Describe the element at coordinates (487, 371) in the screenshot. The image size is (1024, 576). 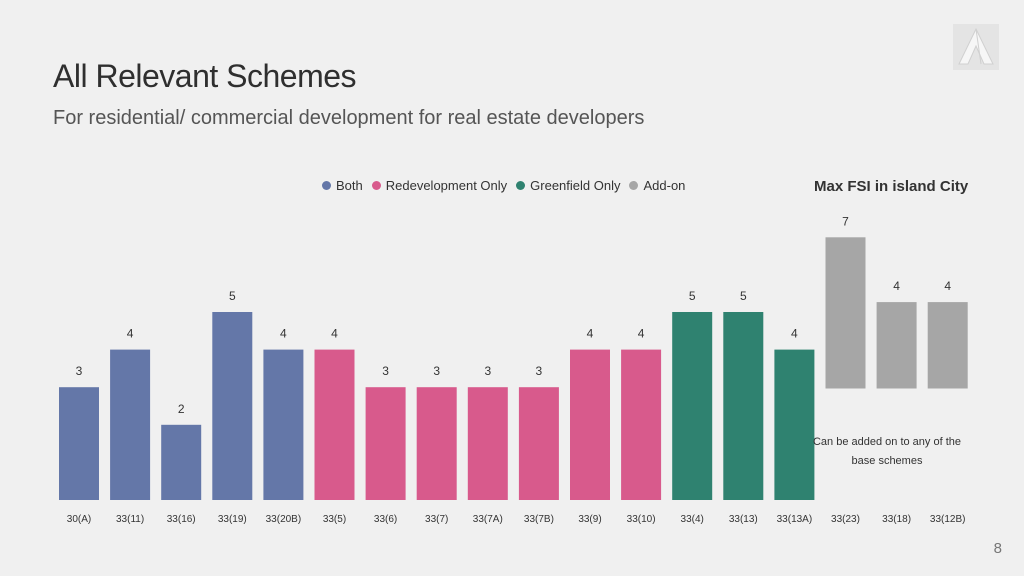
I see `data-label-33(7A): 3` at that location.